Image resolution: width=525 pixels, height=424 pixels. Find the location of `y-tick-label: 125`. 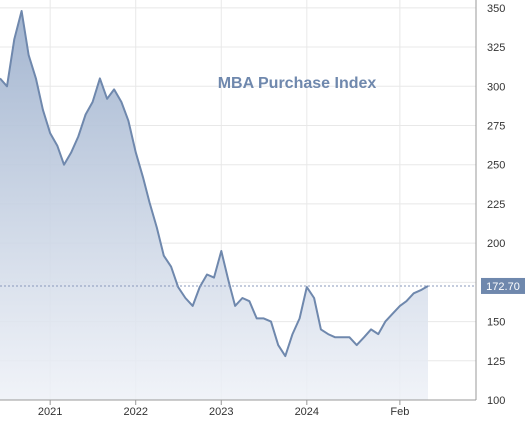

y-tick-label: 125 is located at coordinates (496, 362).